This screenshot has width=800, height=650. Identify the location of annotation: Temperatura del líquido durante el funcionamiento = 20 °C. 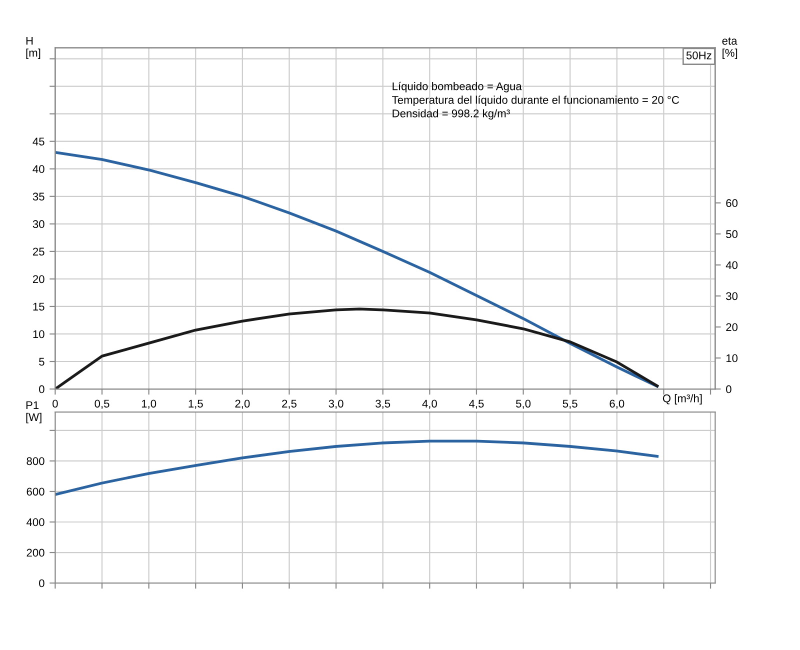
(536, 101).